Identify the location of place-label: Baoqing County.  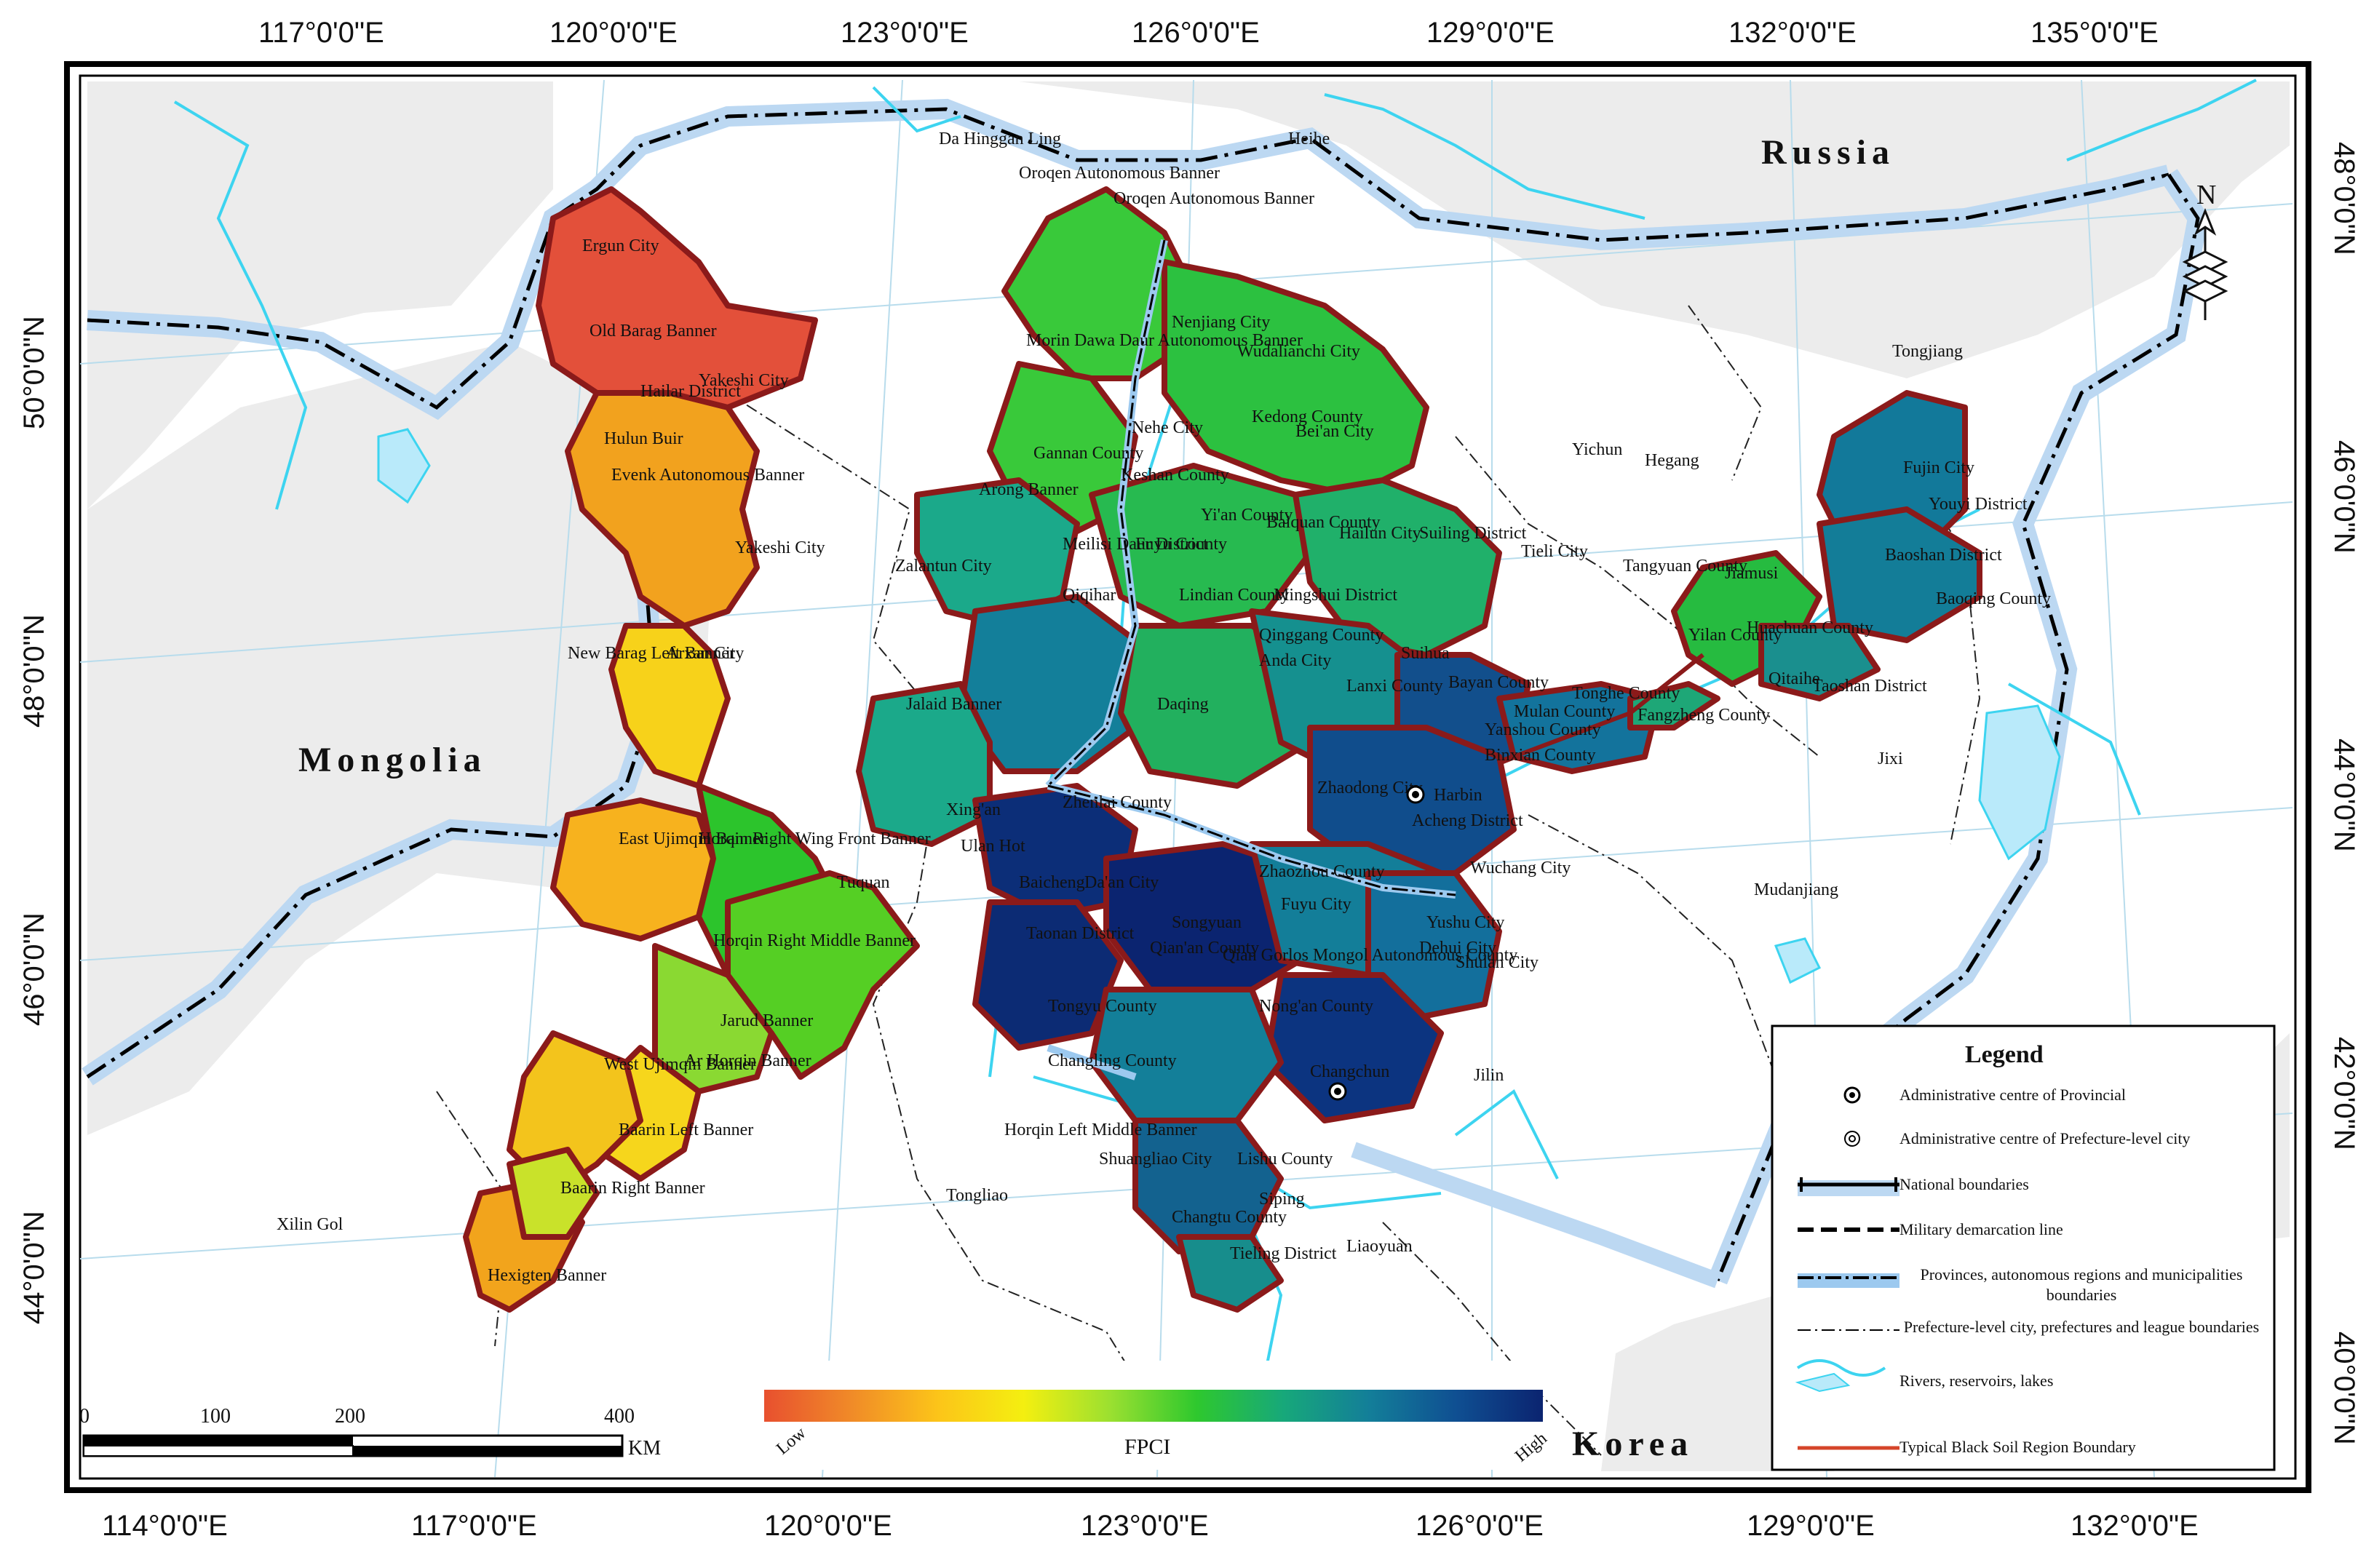
(1993, 598).